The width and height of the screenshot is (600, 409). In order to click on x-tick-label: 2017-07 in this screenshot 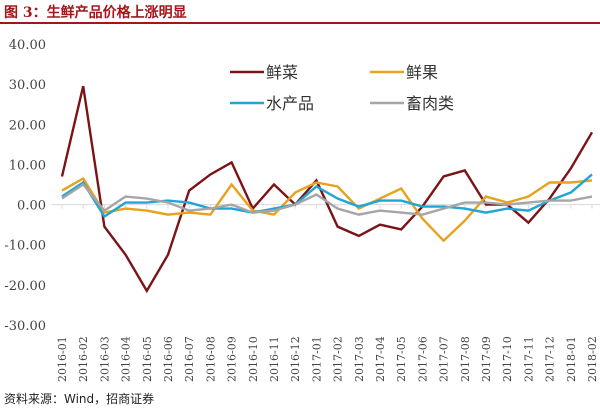, I will do `click(444, 359)`.